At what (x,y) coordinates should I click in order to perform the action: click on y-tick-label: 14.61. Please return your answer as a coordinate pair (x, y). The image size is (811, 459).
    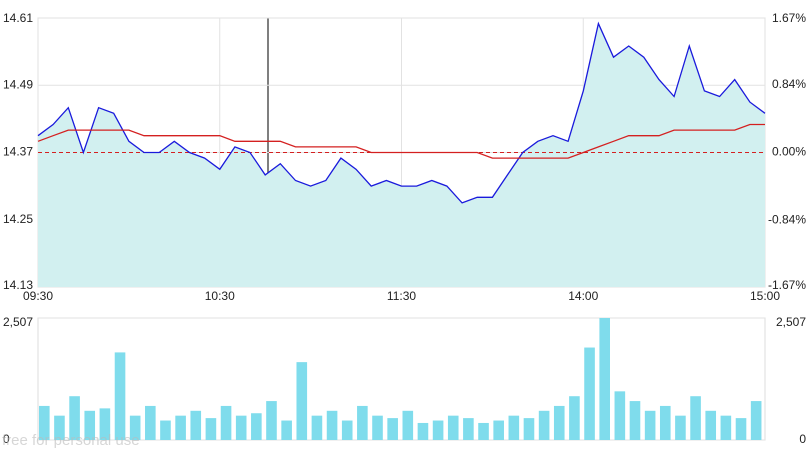
    Looking at the image, I should click on (18, 18).